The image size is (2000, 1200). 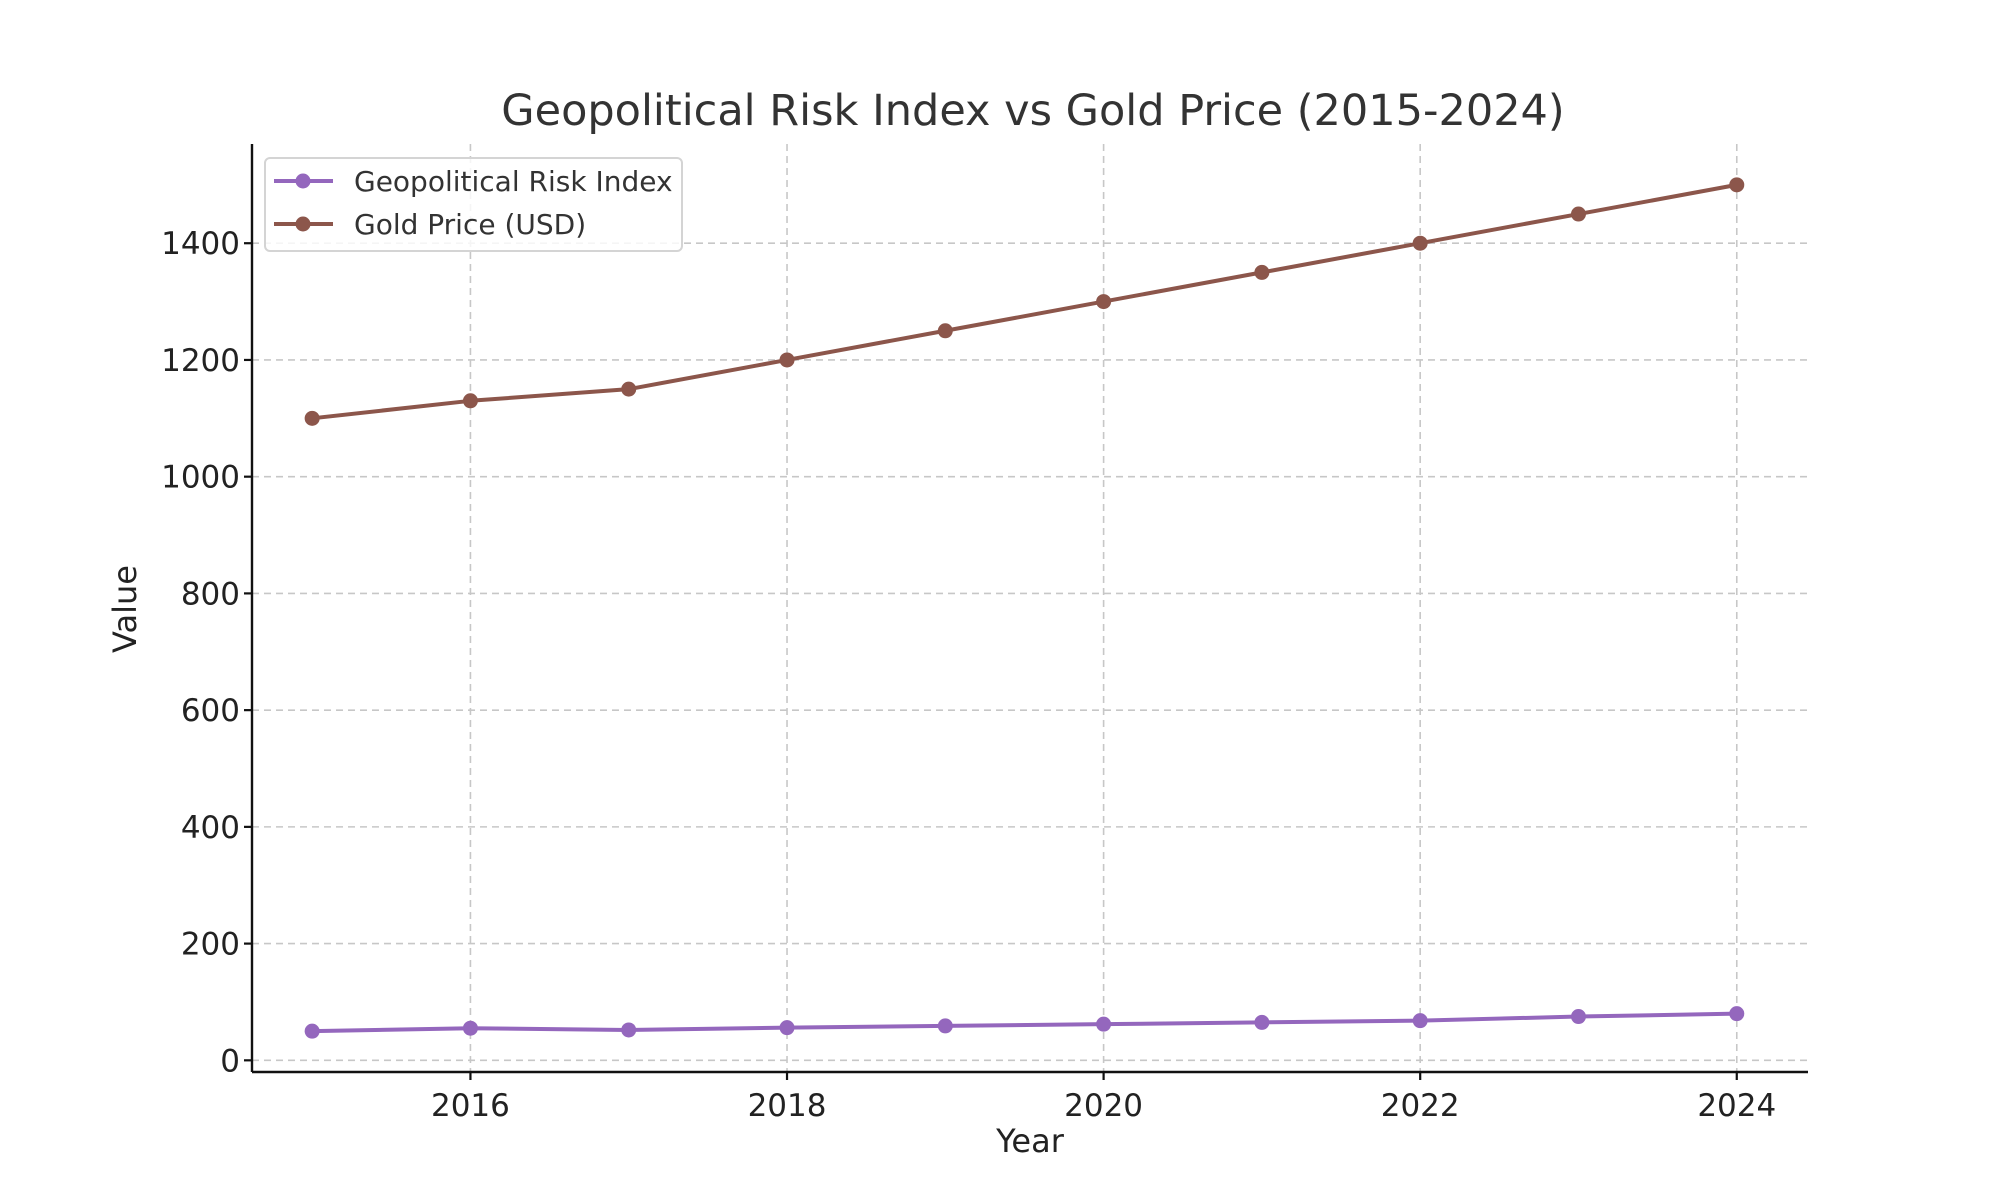 I want to click on legend-label-gold: Gold Price (USD), so click(x=470, y=224).